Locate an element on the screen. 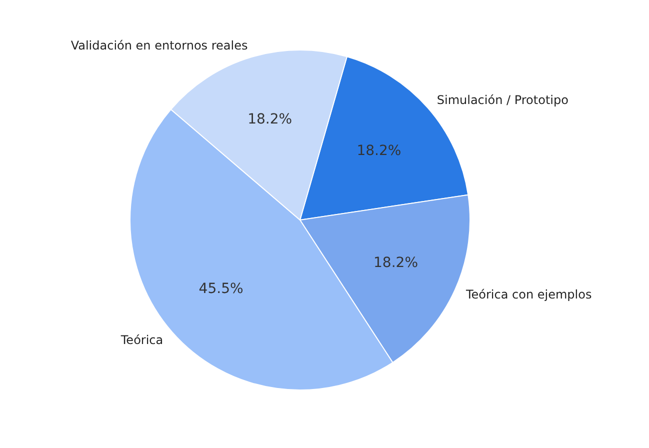 This screenshot has height=448, width=649. slice-label: Validación en entornos reales is located at coordinates (159, 45).